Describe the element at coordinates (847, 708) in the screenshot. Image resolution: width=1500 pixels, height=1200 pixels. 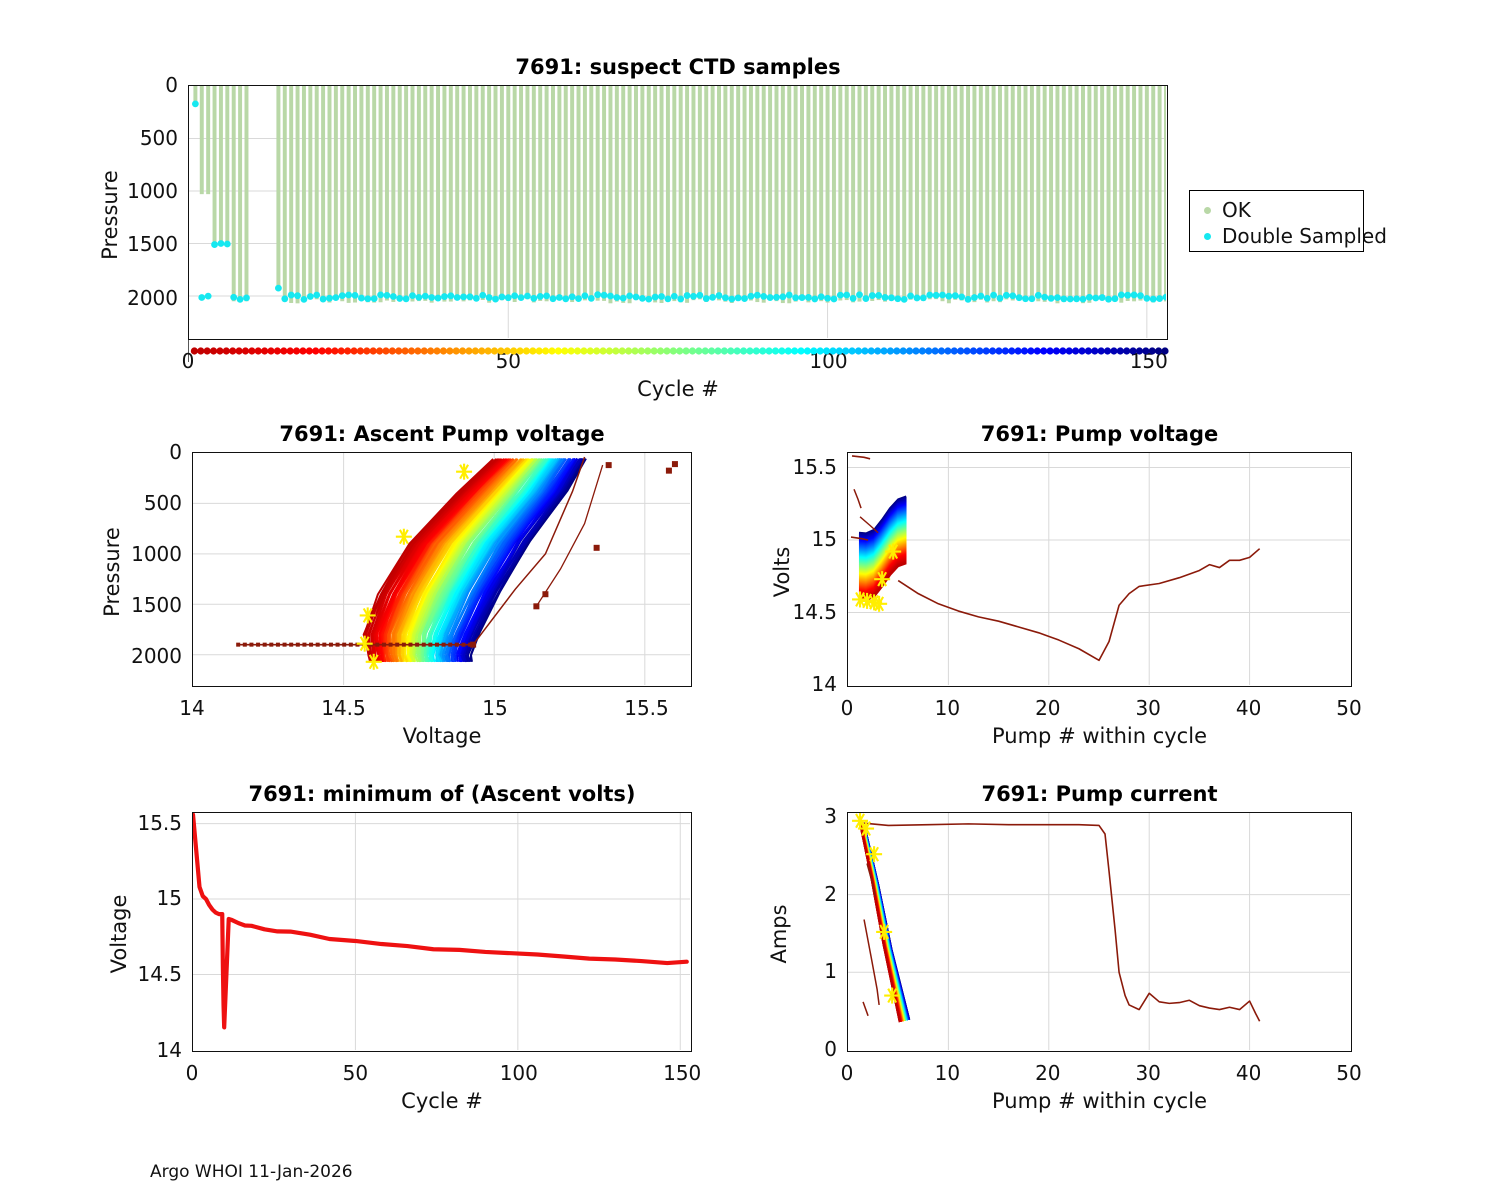
I see `xtick-p3-0: 0` at that location.